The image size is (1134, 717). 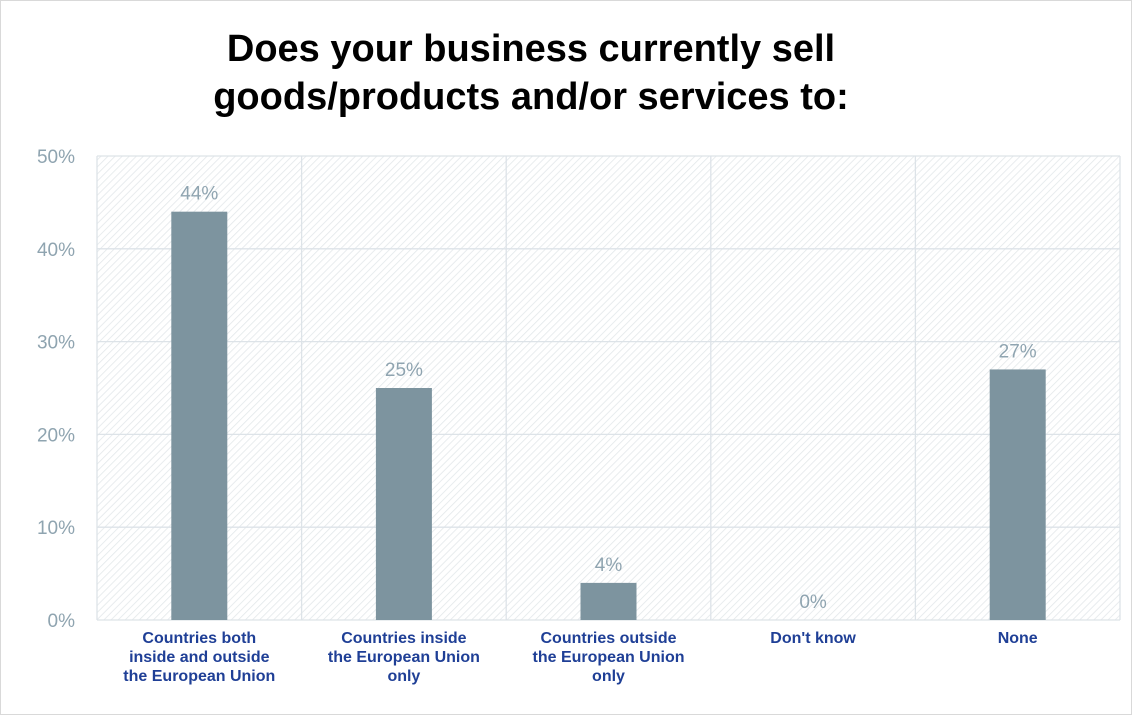 I want to click on data-label: 4%, so click(x=609, y=565).